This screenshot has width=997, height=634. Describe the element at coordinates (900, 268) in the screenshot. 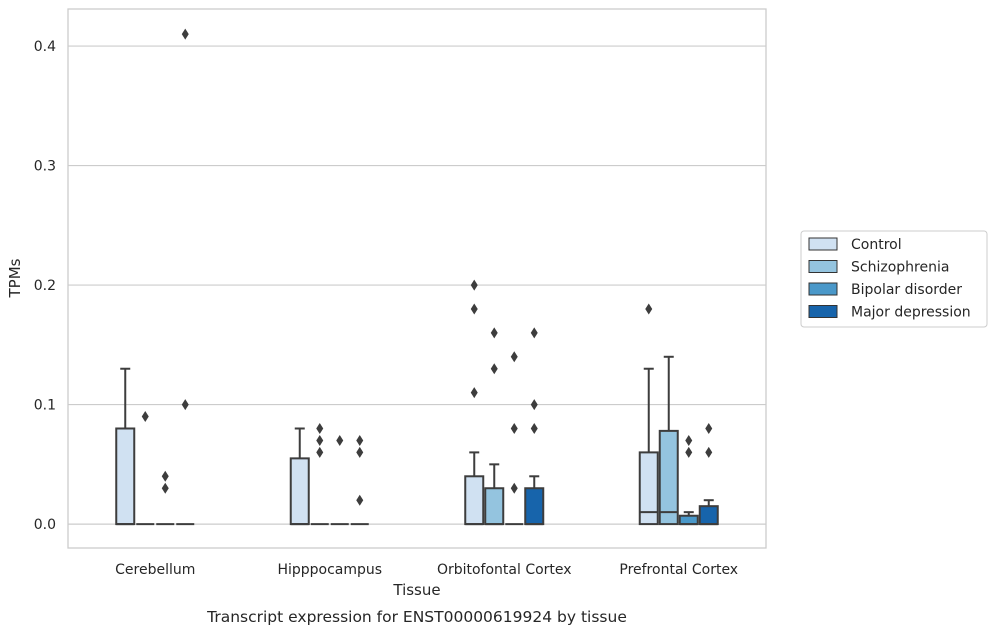

I see `legend-label: Schizophrenia` at that location.